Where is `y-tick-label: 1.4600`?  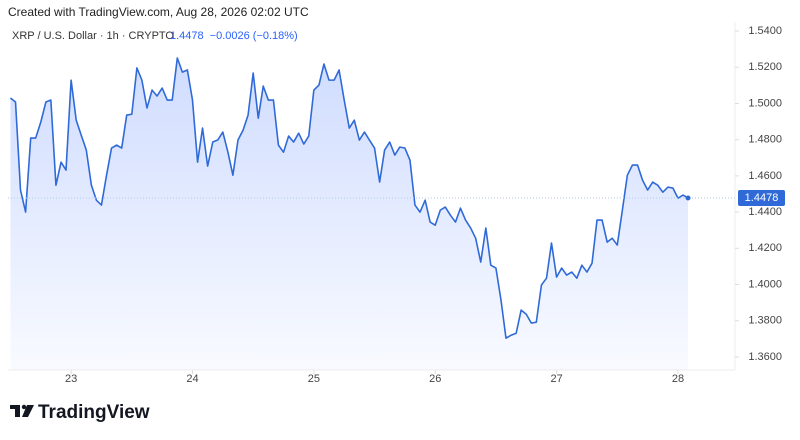 y-tick-label: 1.4600 is located at coordinates (765, 176).